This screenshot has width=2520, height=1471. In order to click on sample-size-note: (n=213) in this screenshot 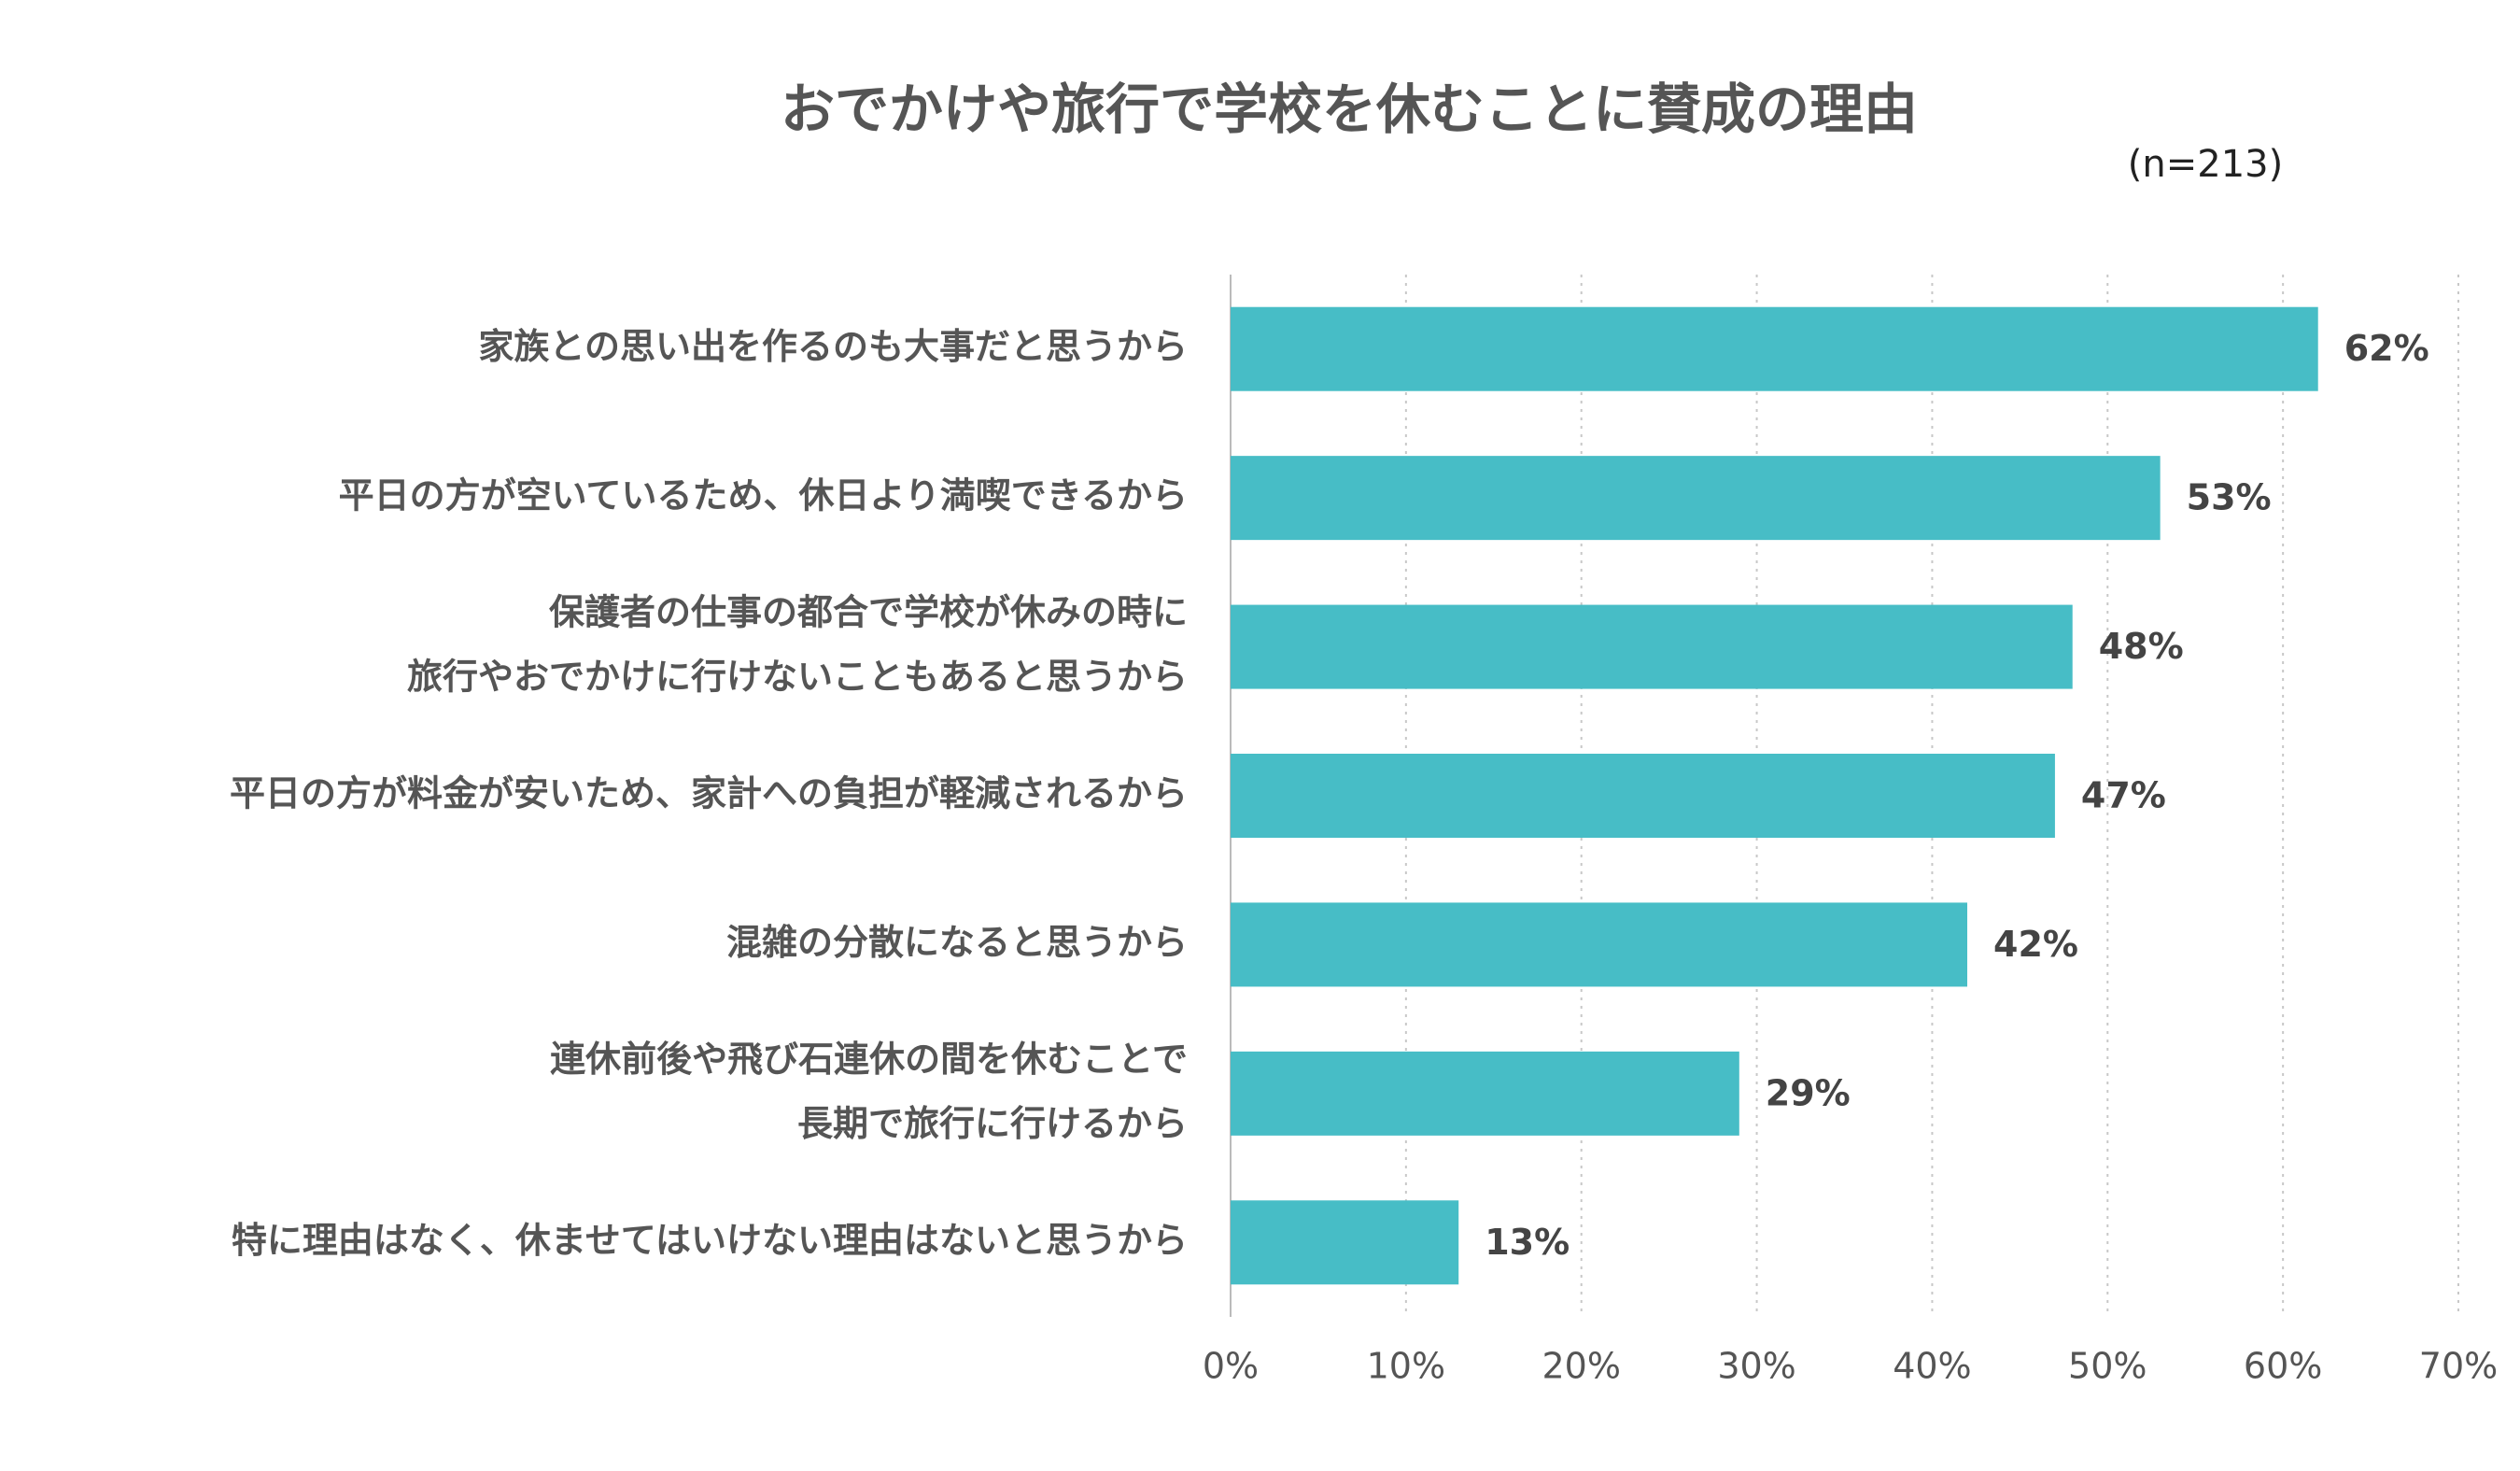, I will do `click(2205, 164)`.